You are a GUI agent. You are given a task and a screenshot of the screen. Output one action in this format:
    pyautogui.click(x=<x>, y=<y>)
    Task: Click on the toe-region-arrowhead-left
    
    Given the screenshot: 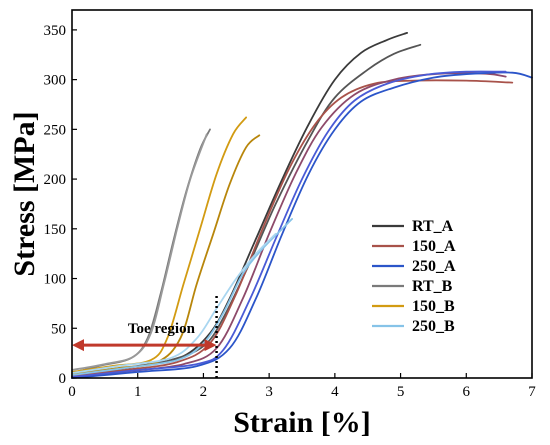 What is the action you would take?
    pyautogui.click(x=78, y=345)
    